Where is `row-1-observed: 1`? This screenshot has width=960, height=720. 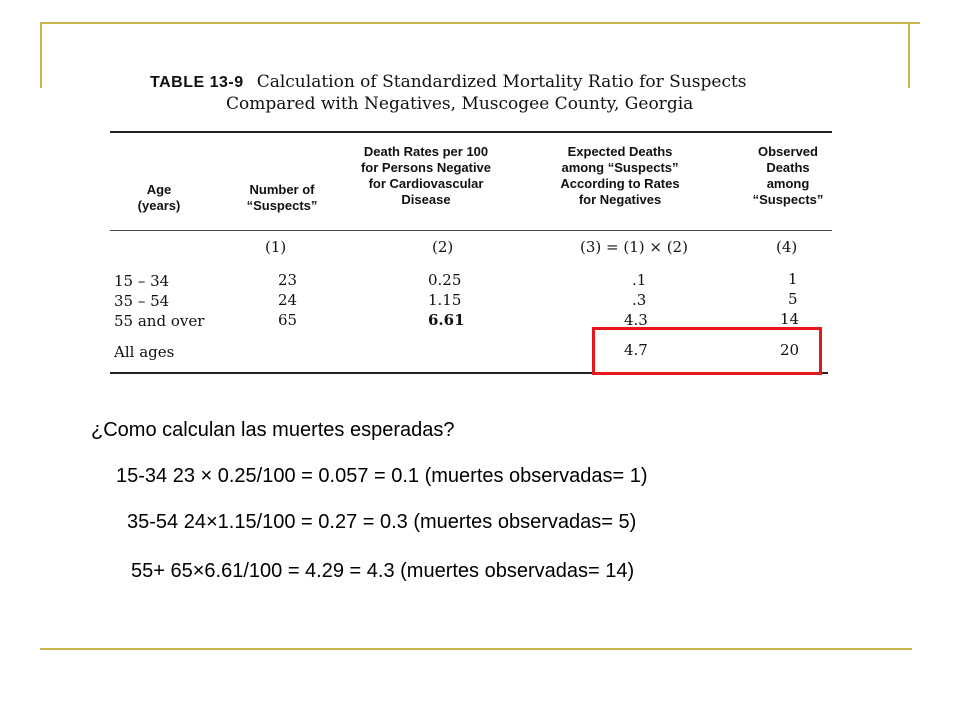
row-1-observed: 1 is located at coordinates (793, 279).